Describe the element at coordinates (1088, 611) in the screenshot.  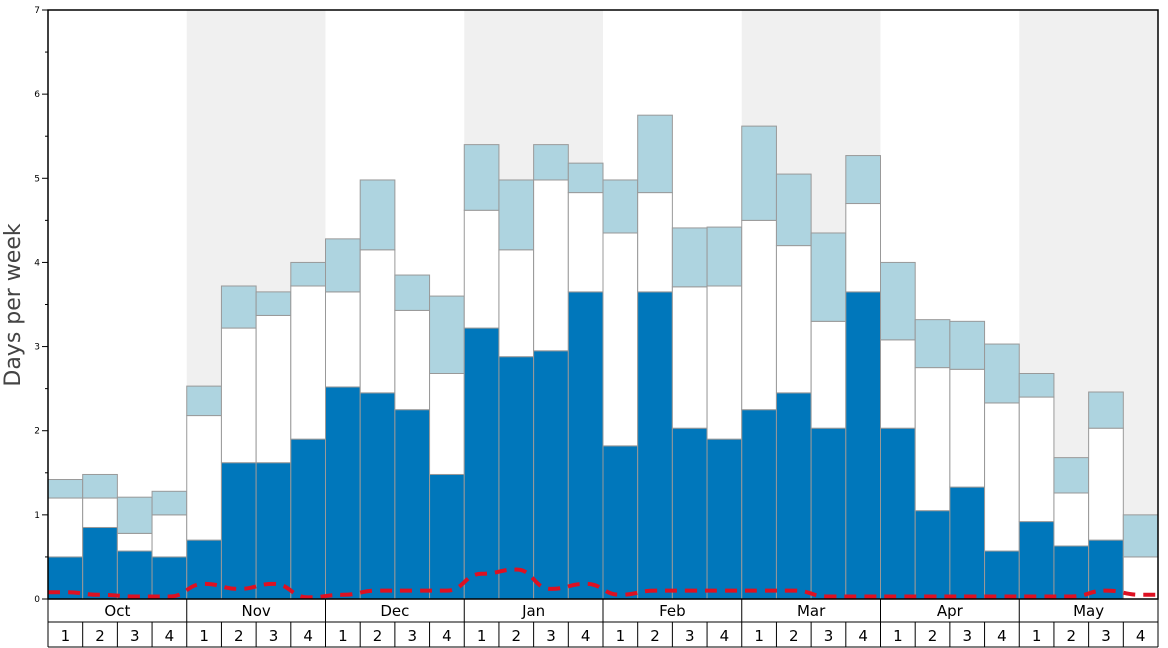
I see `month-label: May` at that location.